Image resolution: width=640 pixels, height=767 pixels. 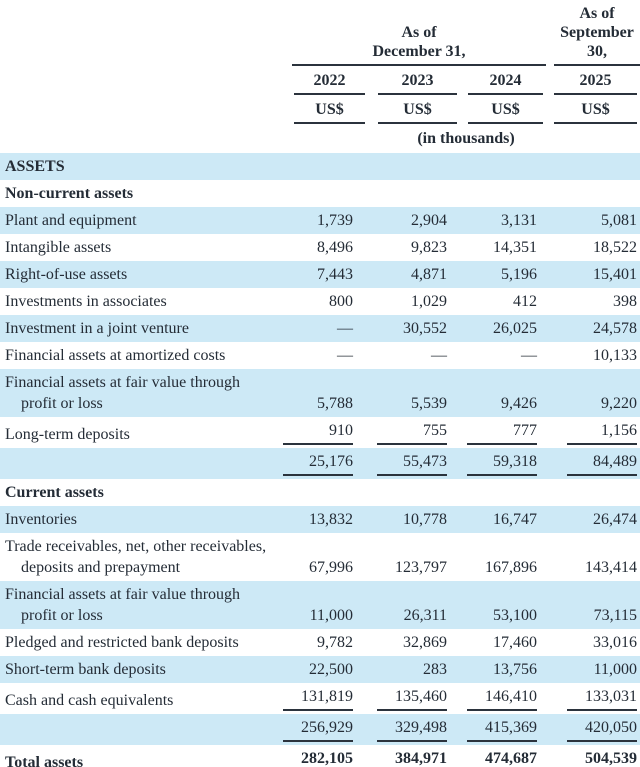 I want to click on row-value: 398, so click(x=625, y=301).